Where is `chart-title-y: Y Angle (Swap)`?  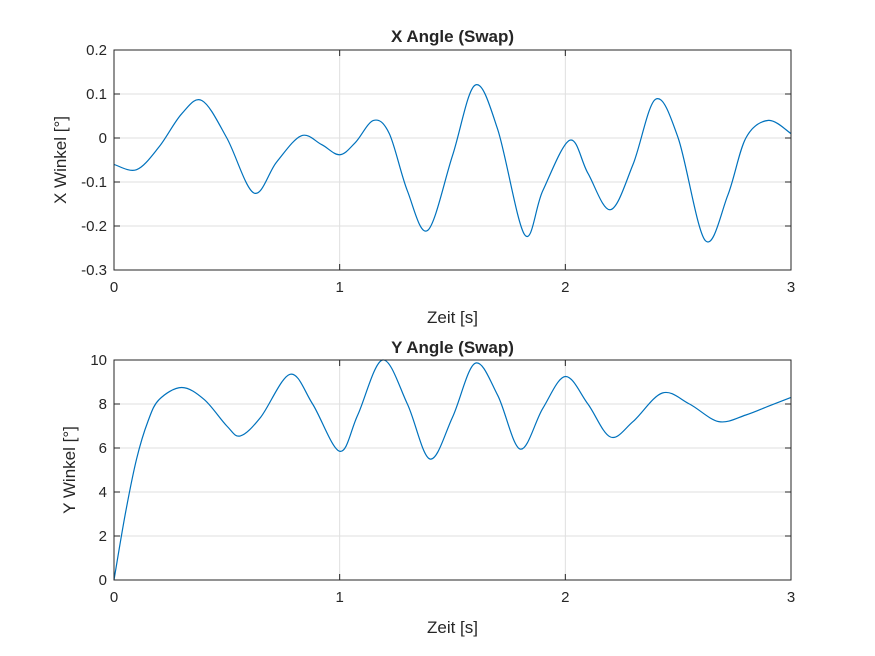
chart-title-y: Y Angle (Swap) is located at coordinates (452, 347).